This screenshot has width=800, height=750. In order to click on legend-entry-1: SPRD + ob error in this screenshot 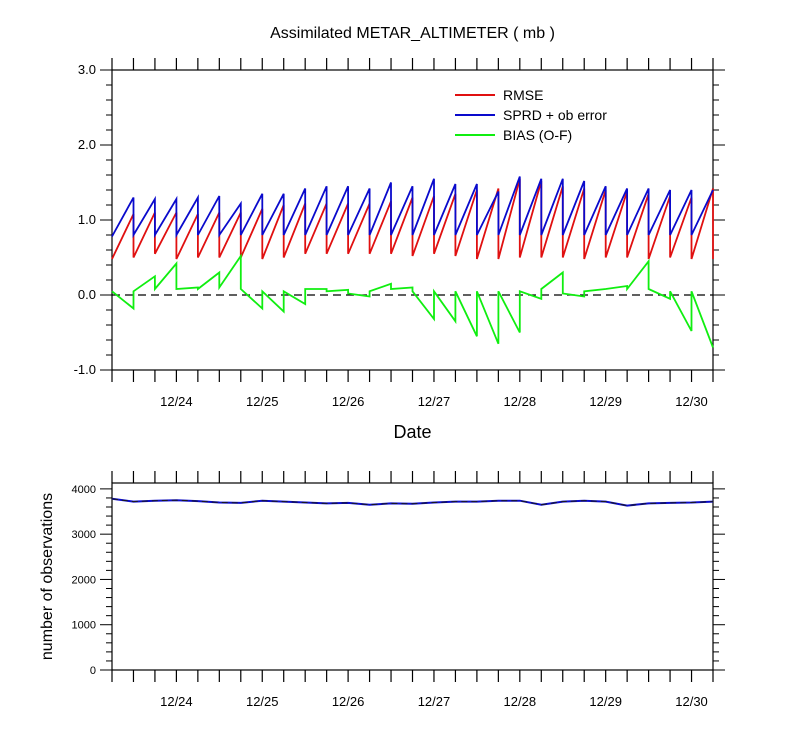, I will do `click(555, 115)`.